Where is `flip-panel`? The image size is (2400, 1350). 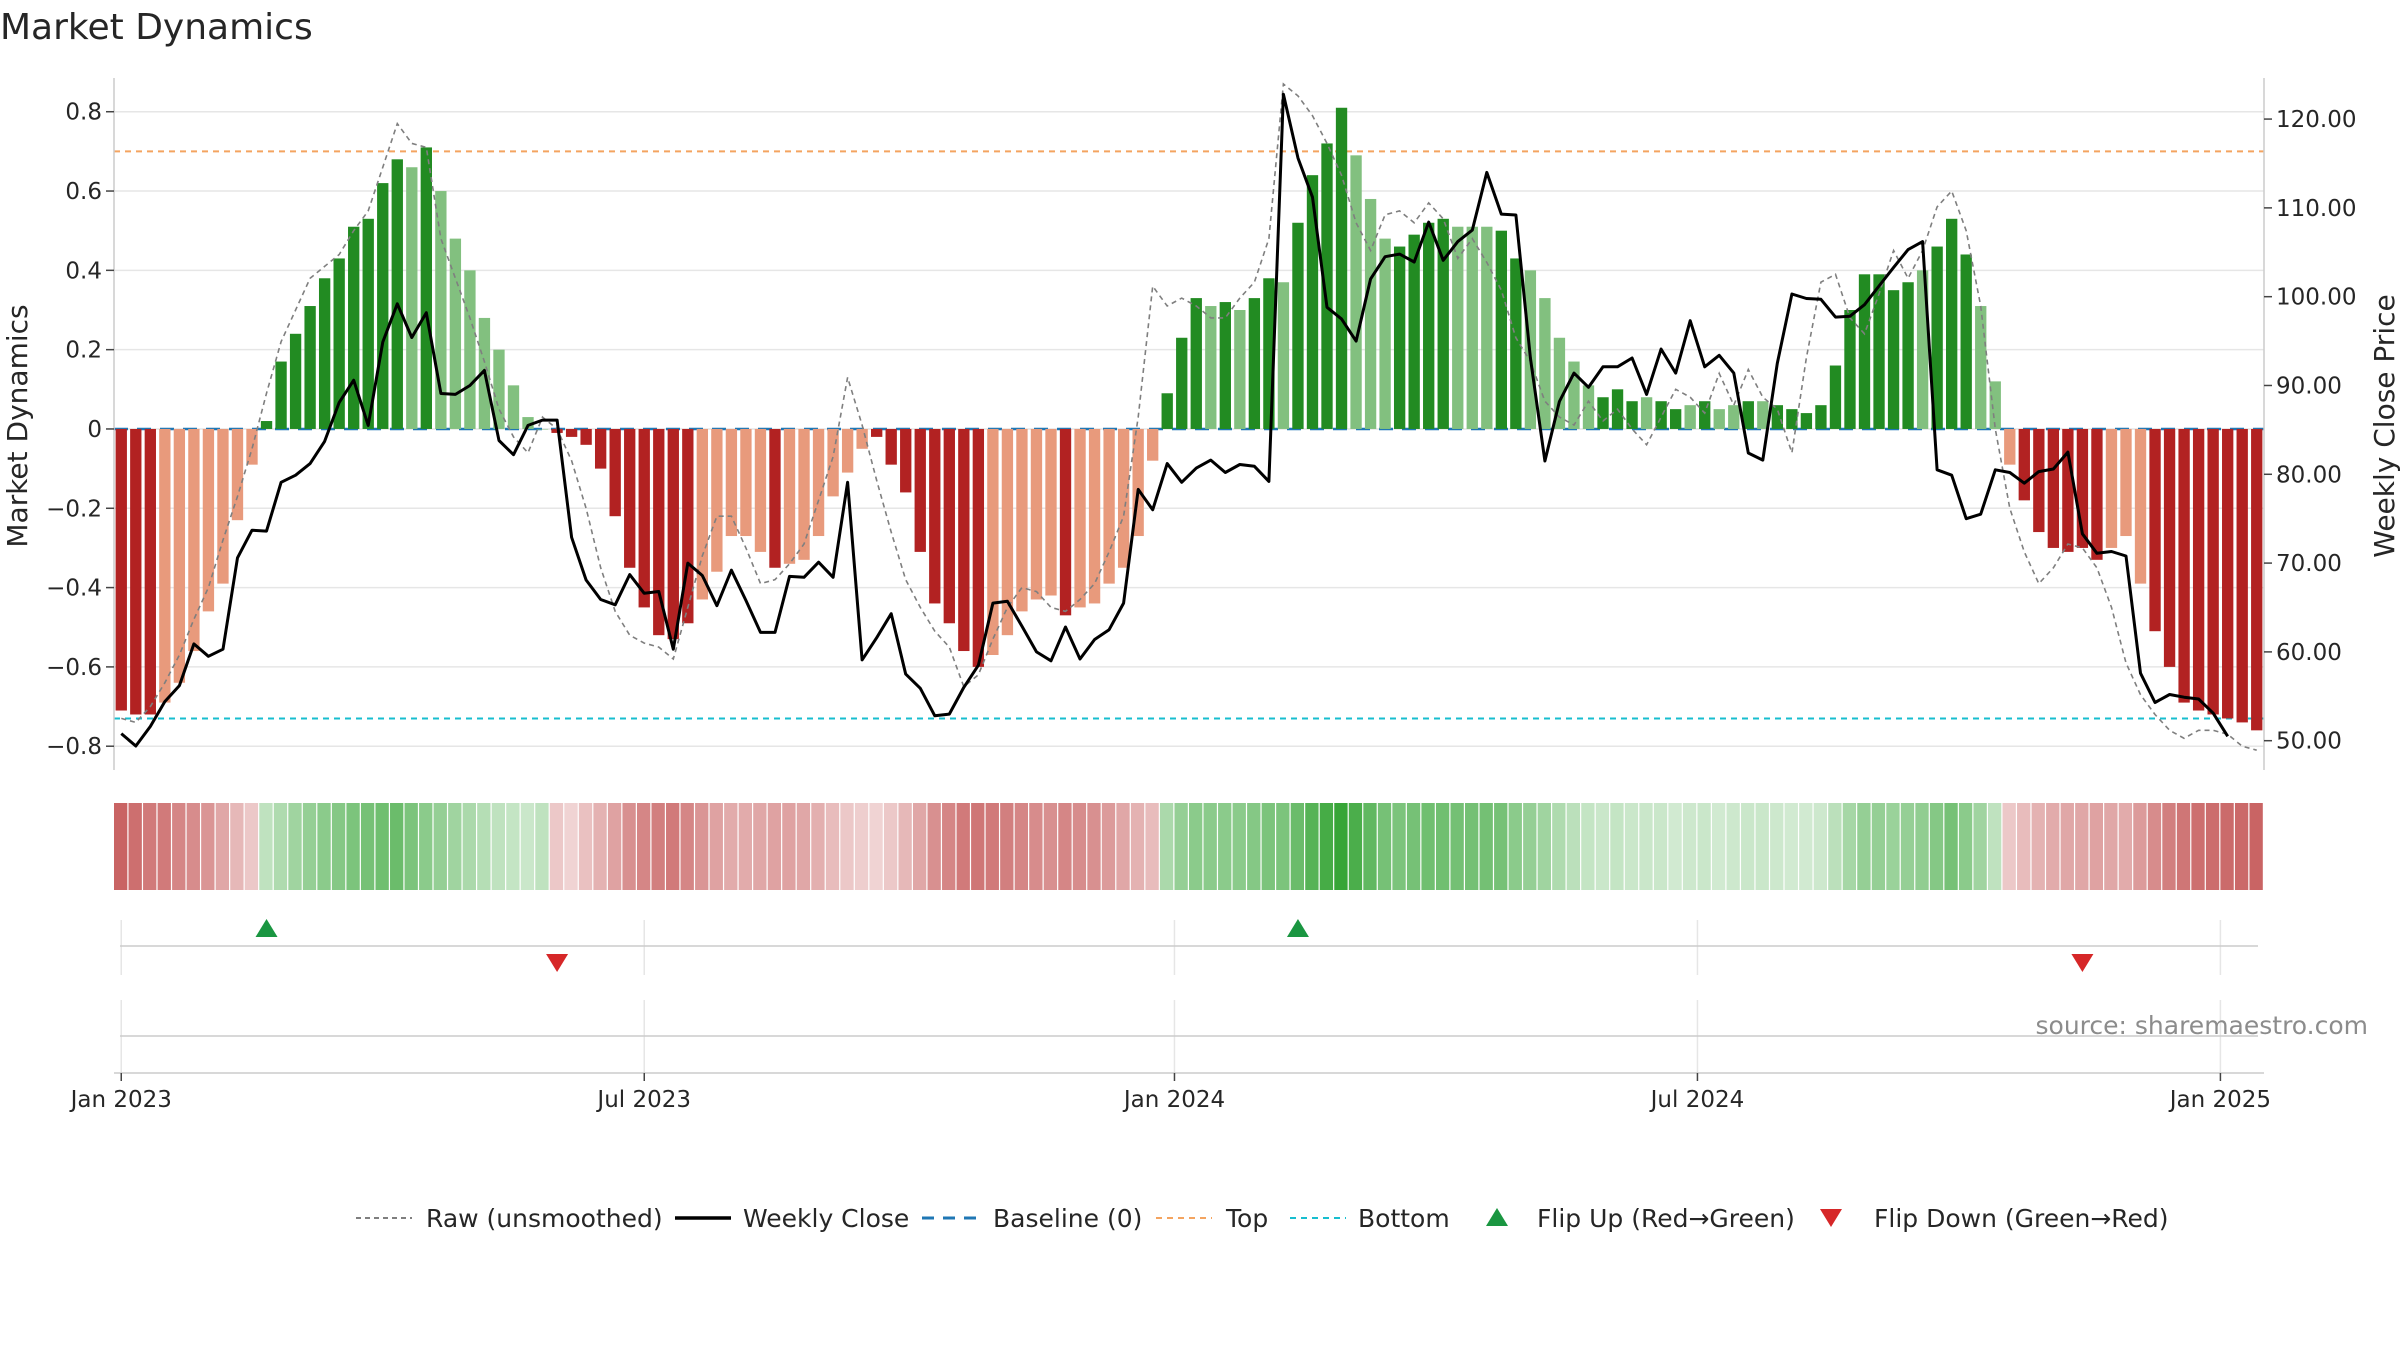
flip-panel is located at coordinates (1189, 947).